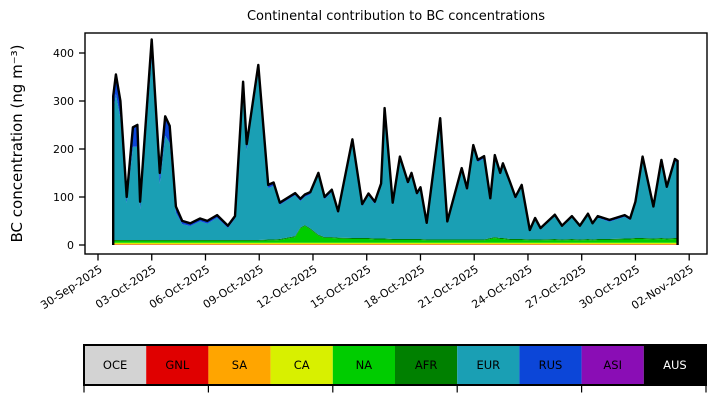  I want to click on legend-label-sa: SA, so click(240, 365).